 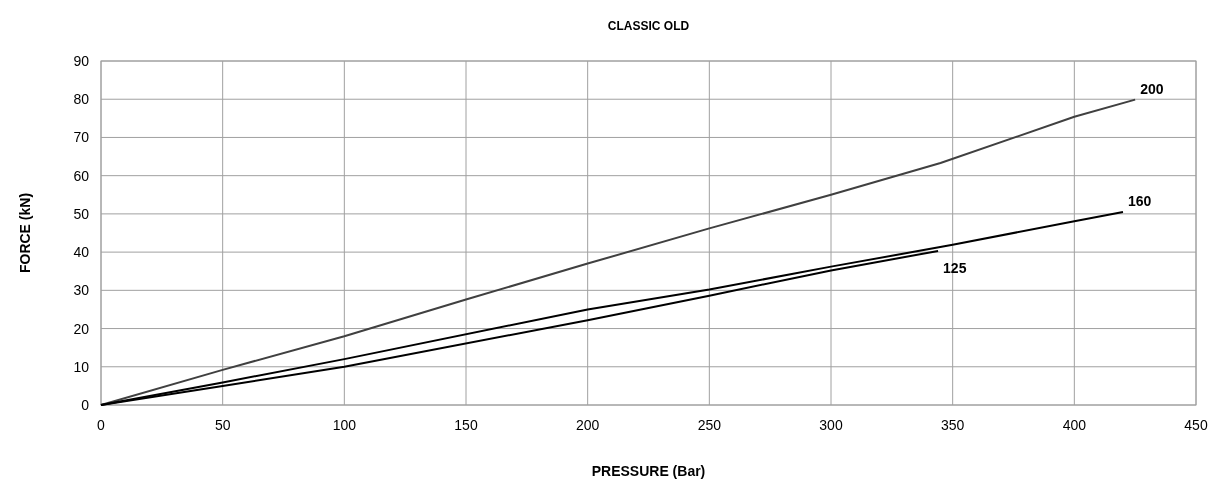 I want to click on x-tick-label: 350, so click(x=952, y=425).